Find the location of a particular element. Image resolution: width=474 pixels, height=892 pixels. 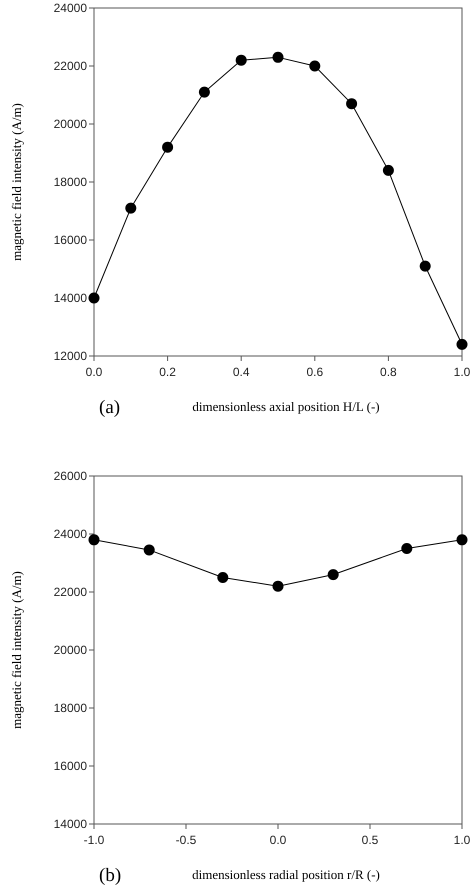

x-axis-title: dimensionless axial position H/L (-) is located at coordinates (286, 406).